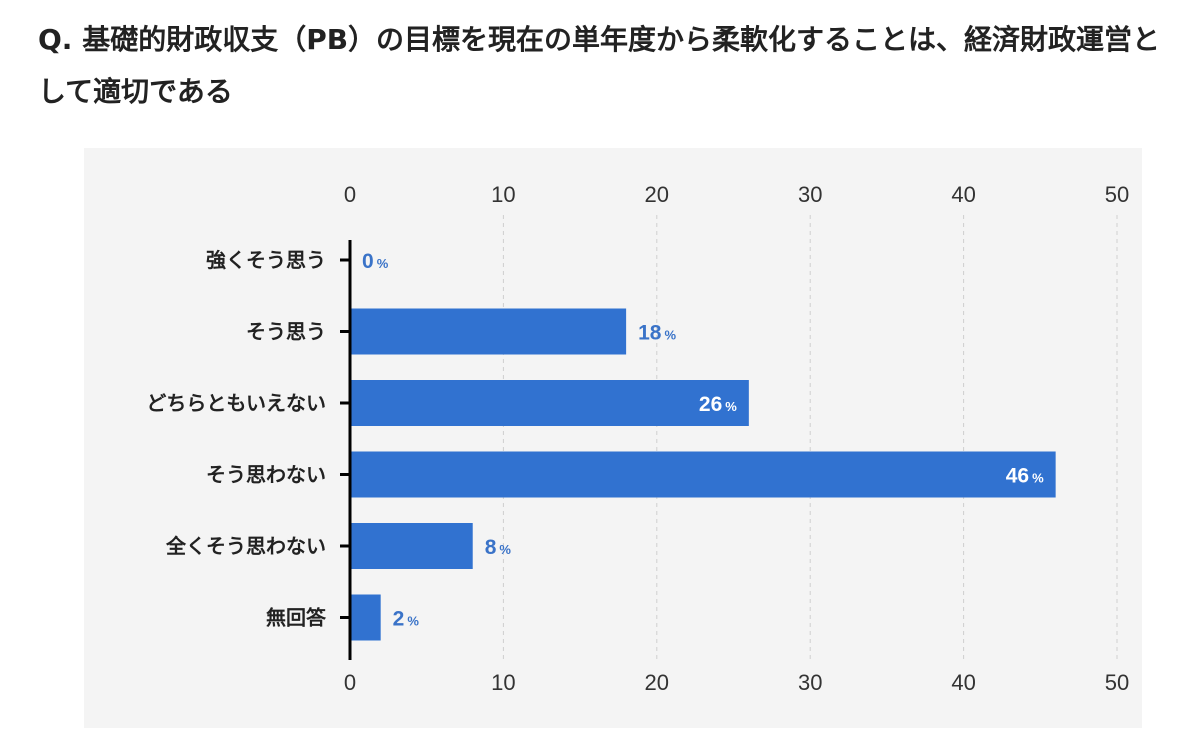  I want to click on tick-label-top: 40, so click(963, 194).